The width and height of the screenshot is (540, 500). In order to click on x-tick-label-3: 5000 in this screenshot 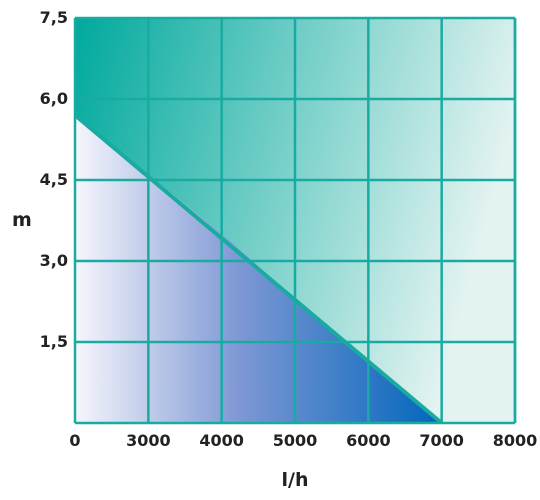, I will do `click(295, 440)`.